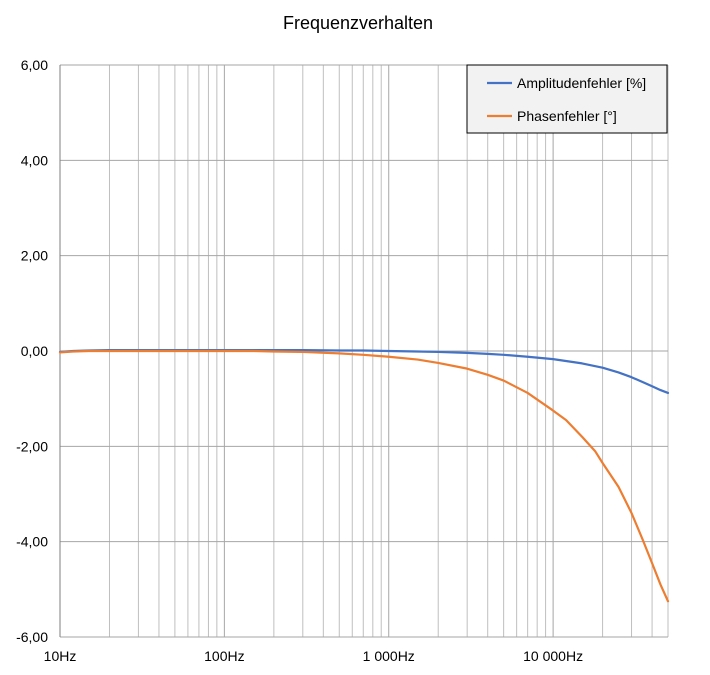 Image resolution: width=710 pixels, height=675 pixels. What do you see at coordinates (32, 637) in the screenshot?
I see `y-tick-label: -6,00` at bounding box center [32, 637].